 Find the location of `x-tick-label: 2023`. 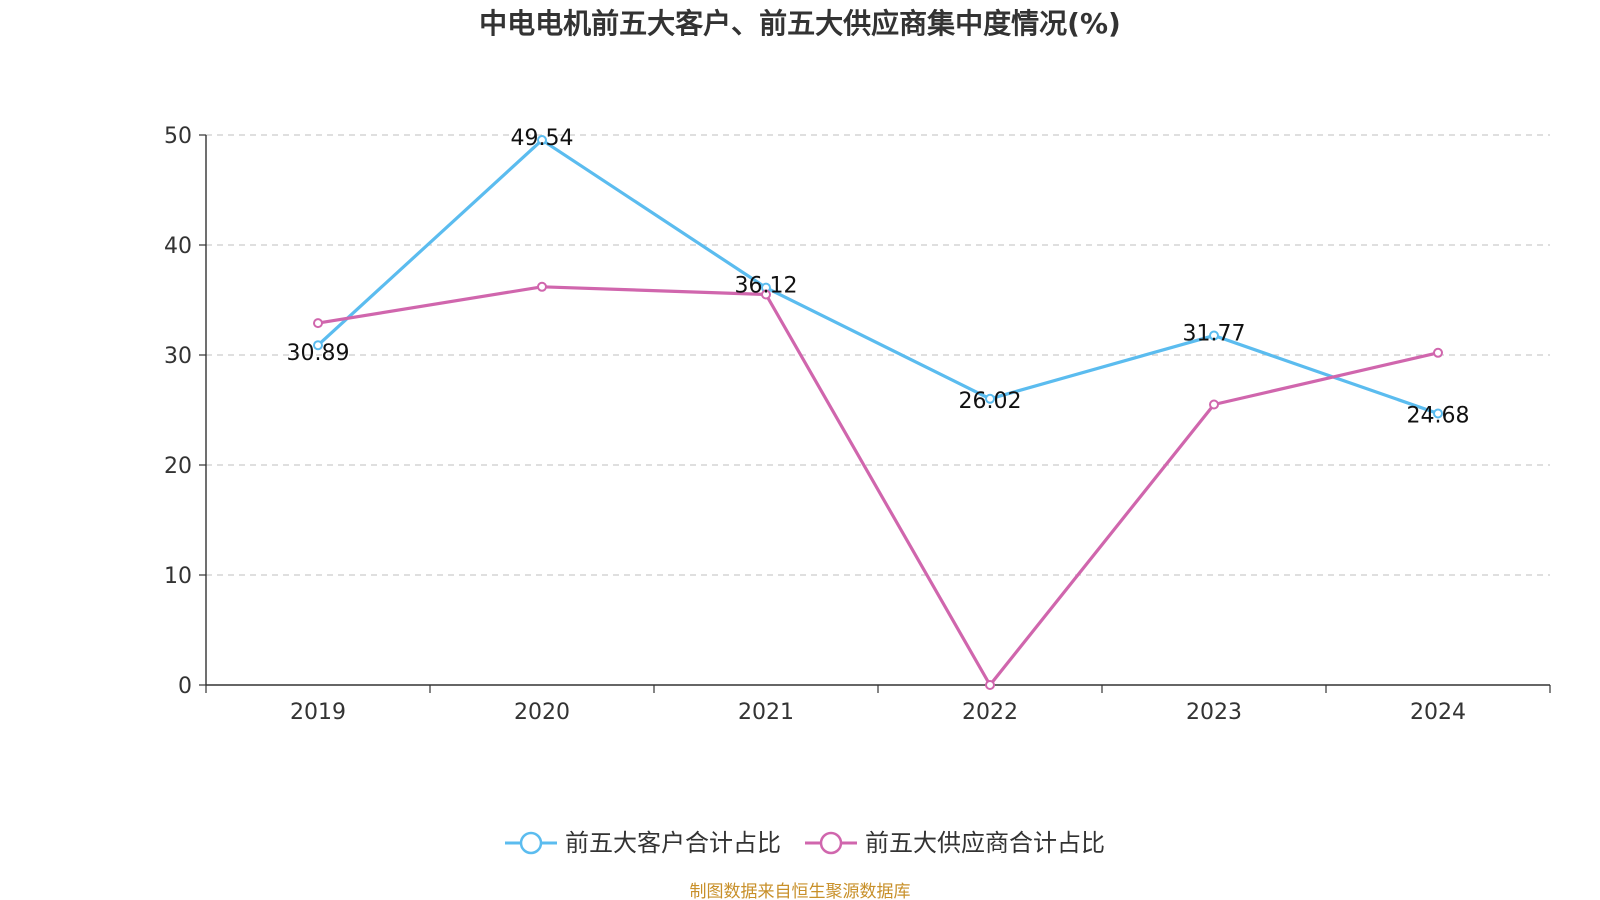

x-tick-label: 2023 is located at coordinates (1214, 712).